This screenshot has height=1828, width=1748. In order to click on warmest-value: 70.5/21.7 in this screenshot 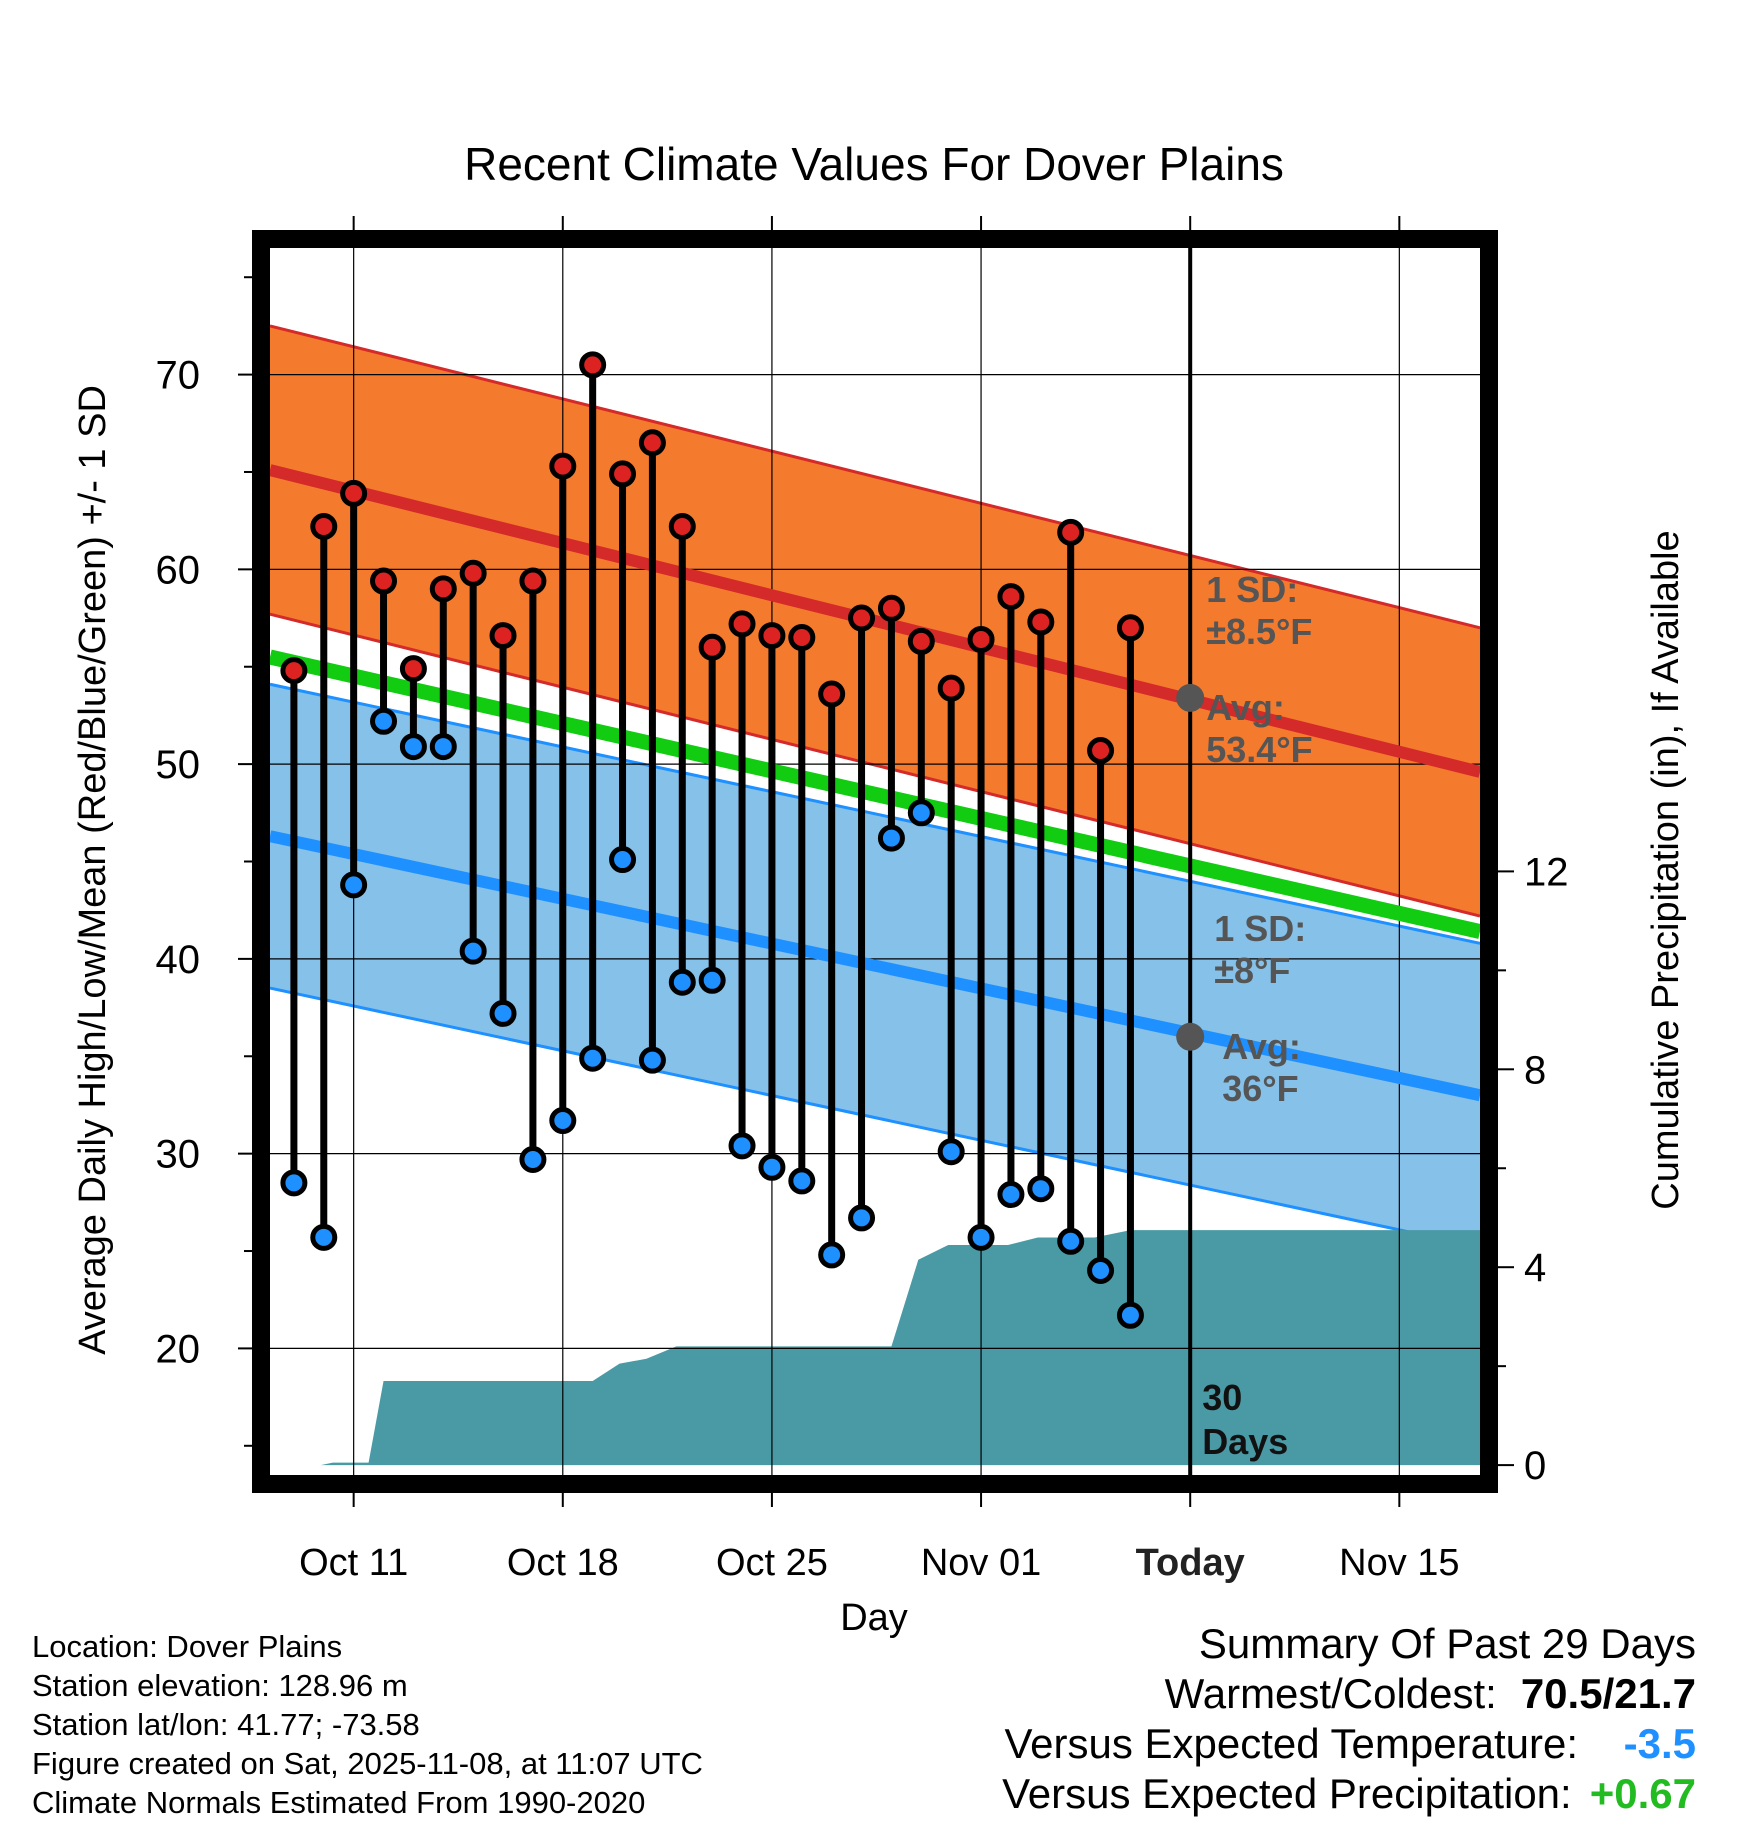, I will do `click(1608, 1693)`.